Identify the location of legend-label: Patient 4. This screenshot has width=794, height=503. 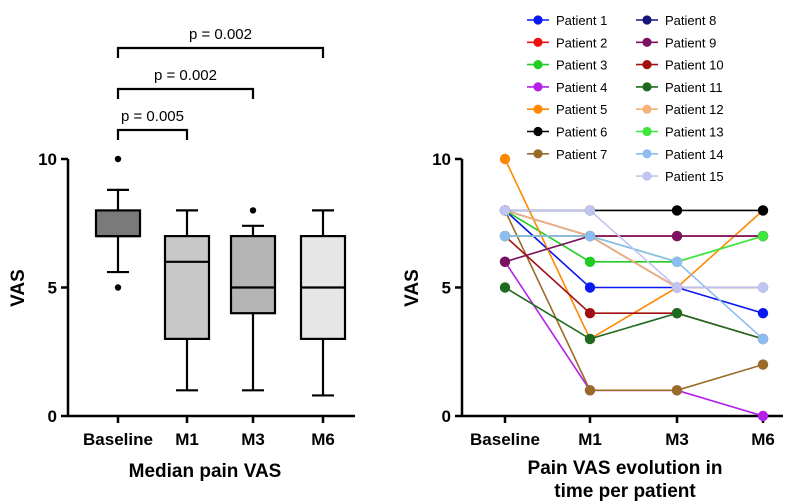
(581, 87).